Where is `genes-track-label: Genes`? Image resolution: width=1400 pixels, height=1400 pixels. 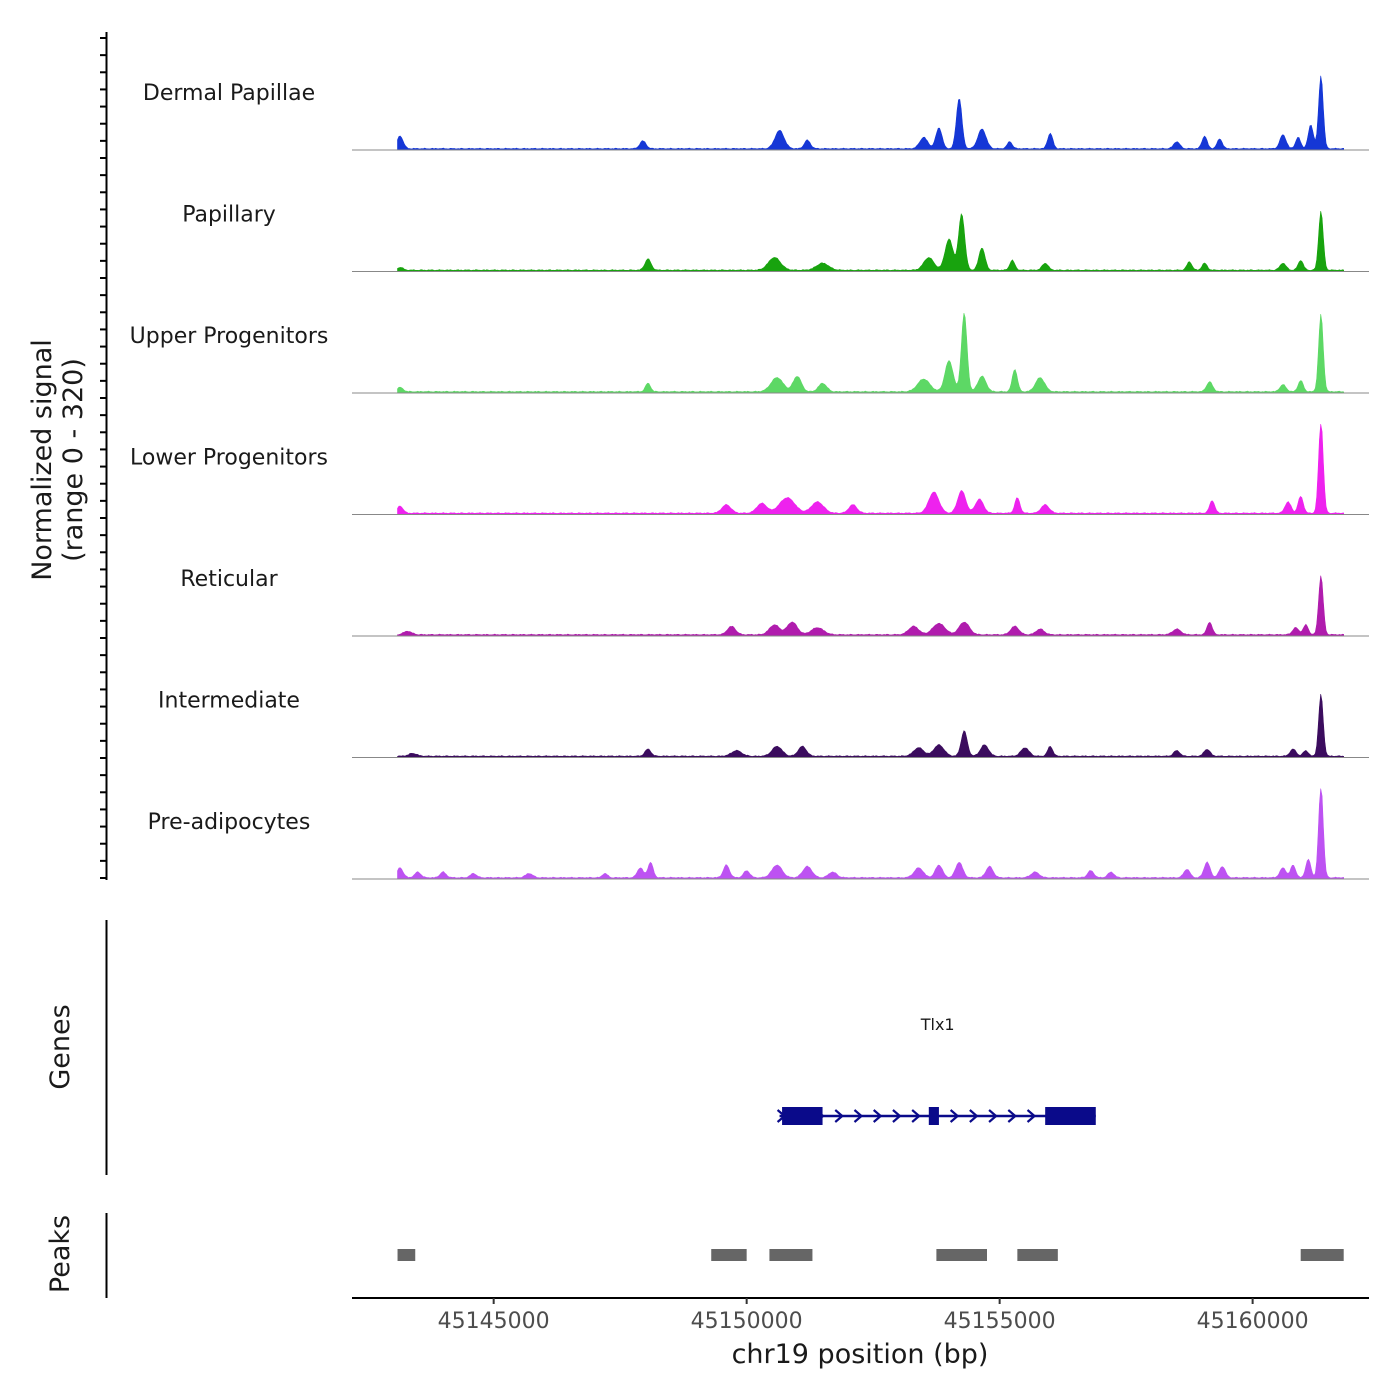
genes-track-label: Genes is located at coordinates (60, 1046).